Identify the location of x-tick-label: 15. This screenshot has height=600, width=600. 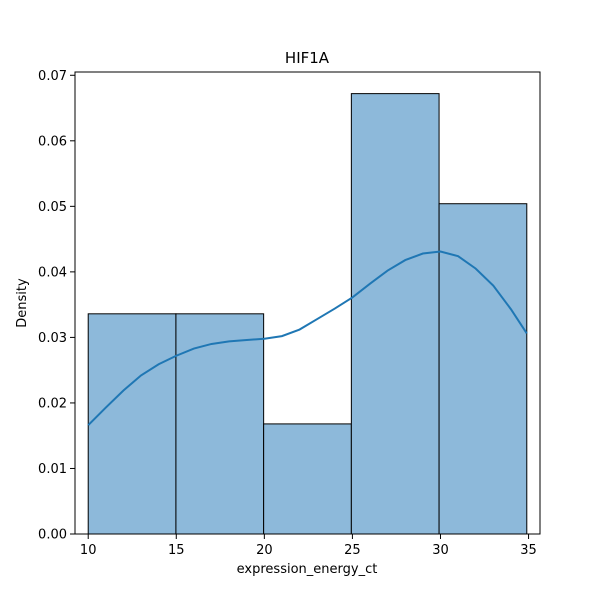
(176, 550).